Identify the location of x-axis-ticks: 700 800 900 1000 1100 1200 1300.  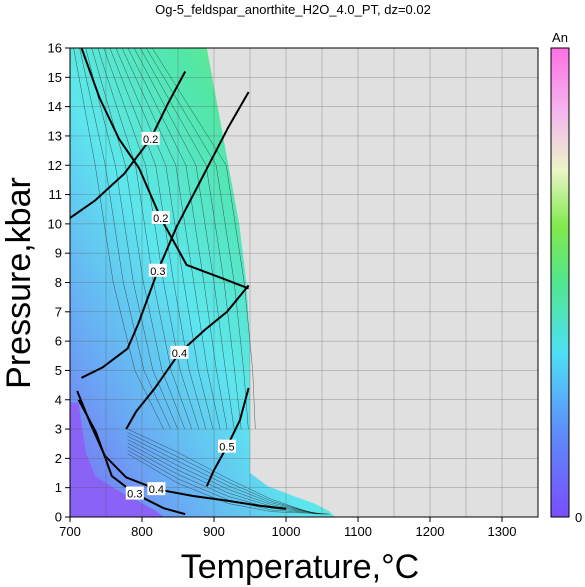
(287, 528).